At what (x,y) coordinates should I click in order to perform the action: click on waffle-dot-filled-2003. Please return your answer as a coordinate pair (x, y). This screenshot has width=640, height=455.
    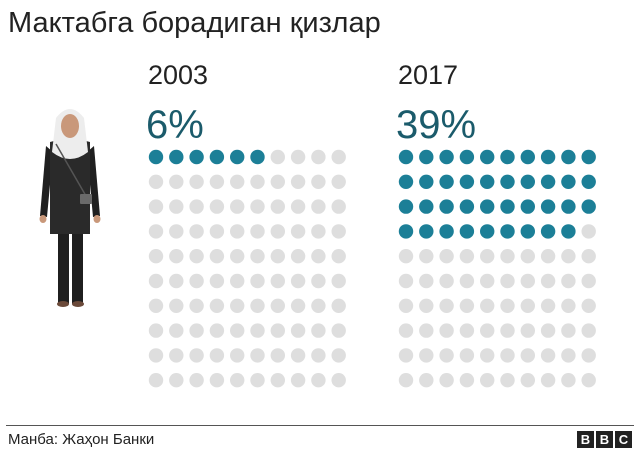
    Looking at the image, I should click on (196, 157).